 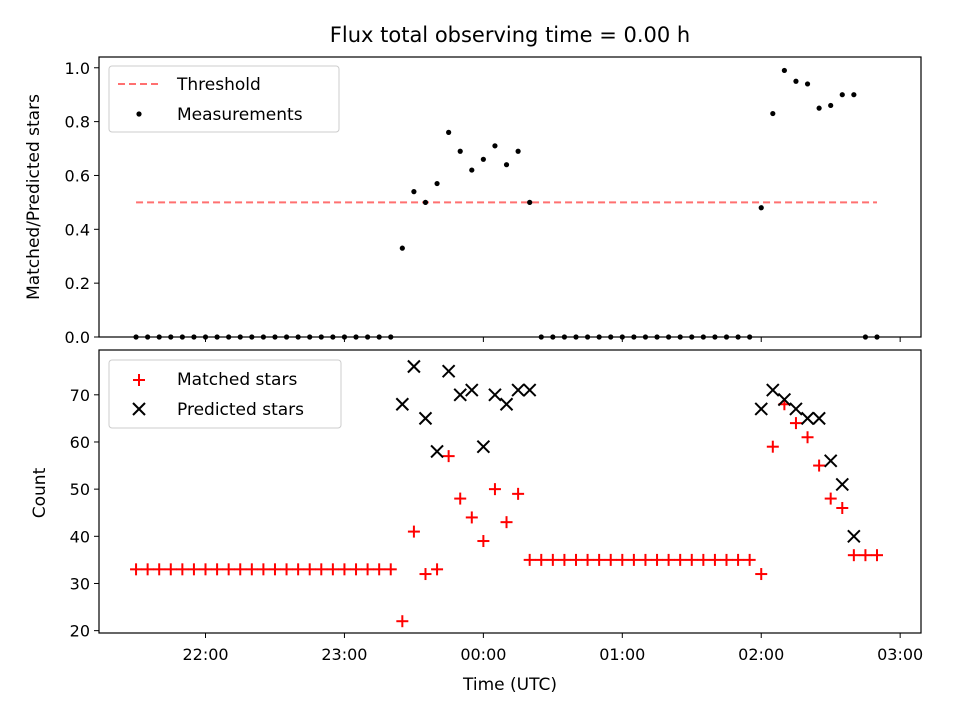 I want to click on x-tick-label: 23:00, so click(x=344, y=654).